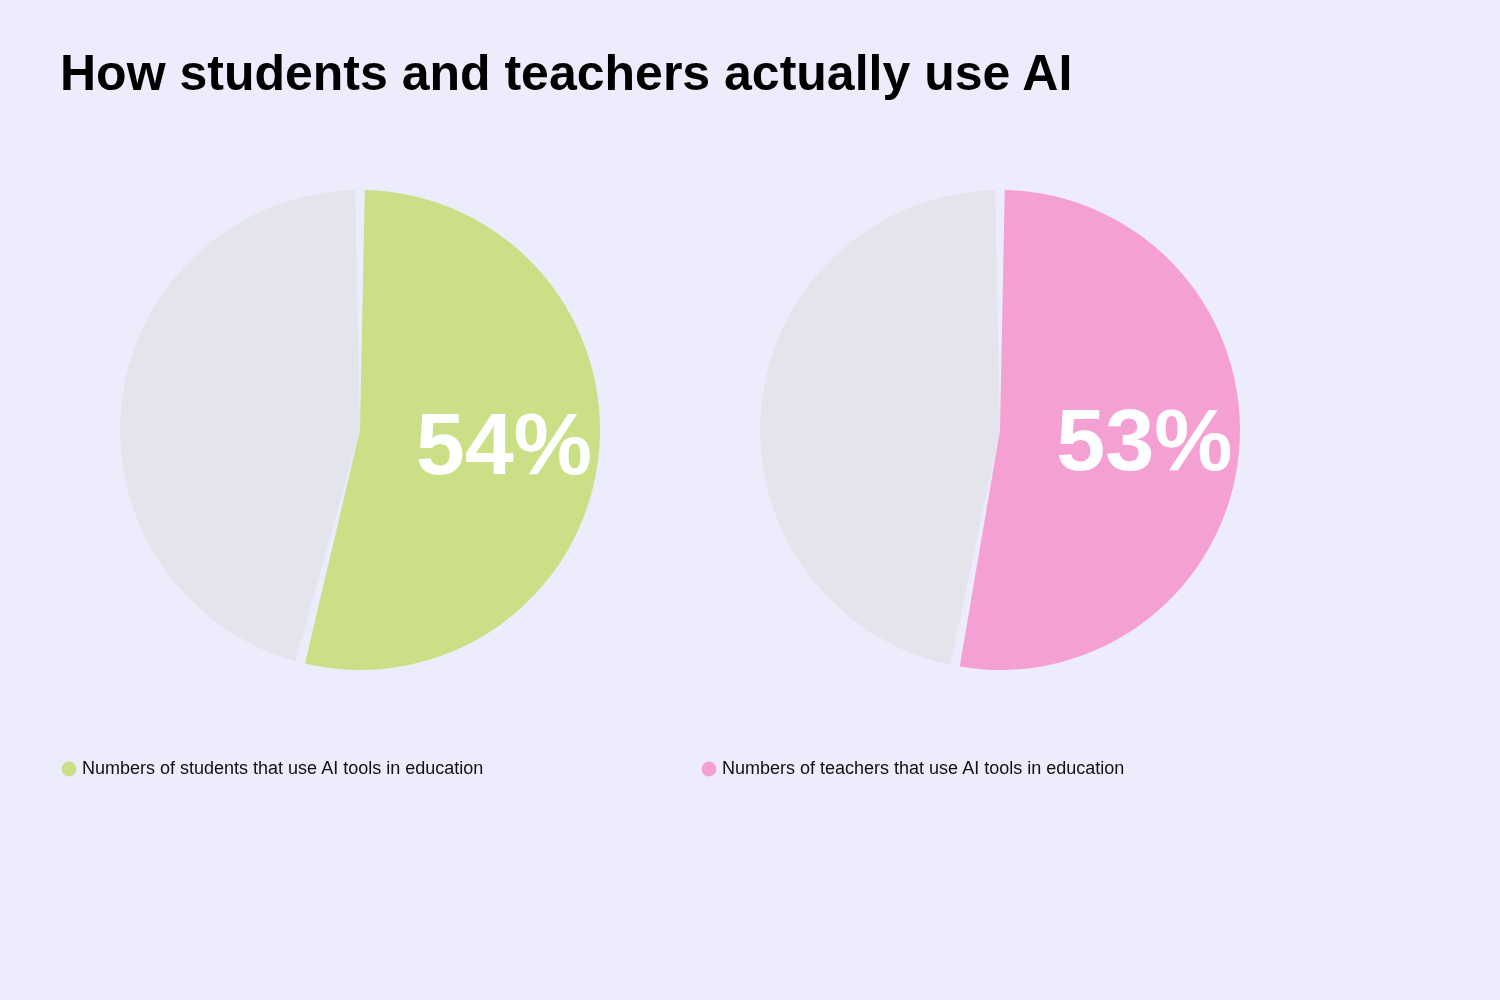  What do you see at coordinates (566, 73) in the screenshot?
I see `chart-title: How students and teachers actually use AI` at bounding box center [566, 73].